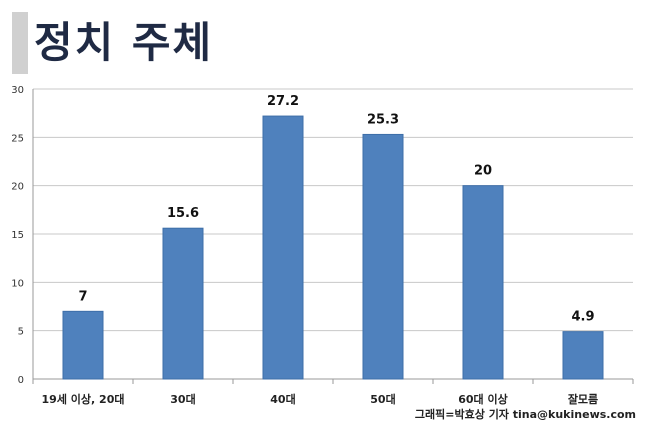 The width and height of the screenshot is (650, 434). Describe the element at coordinates (124, 42) in the screenshot. I see `chart-title: 정치 주체` at that location.